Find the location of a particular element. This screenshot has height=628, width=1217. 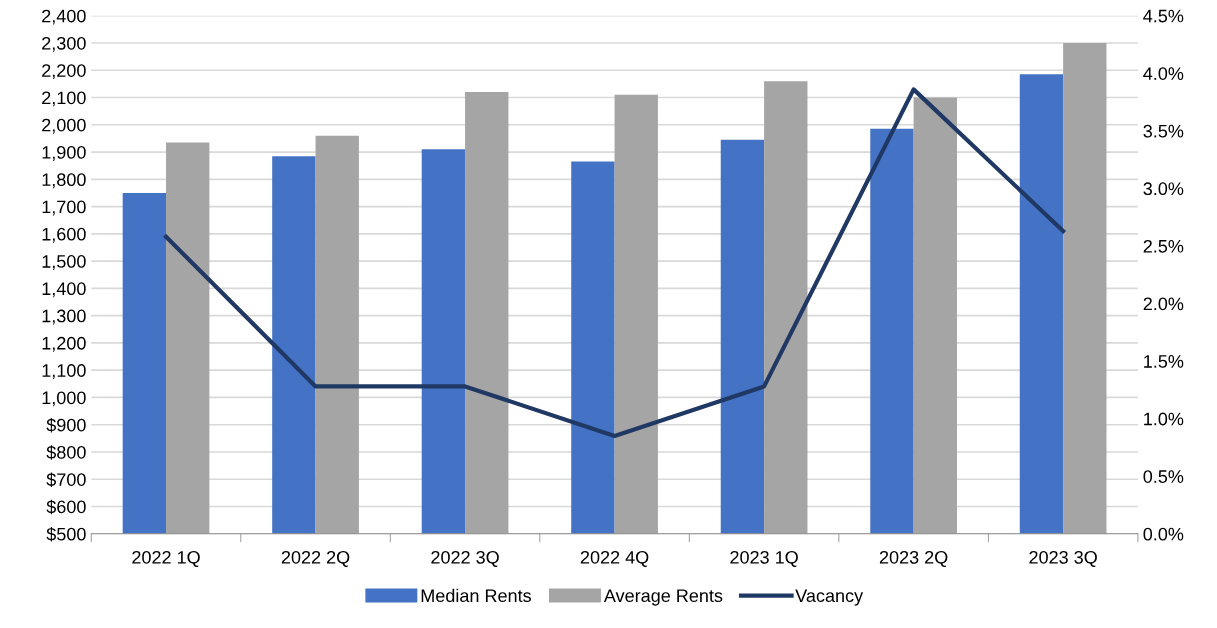

y-tick-label: 1,100 is located at coordinates (64, 372).